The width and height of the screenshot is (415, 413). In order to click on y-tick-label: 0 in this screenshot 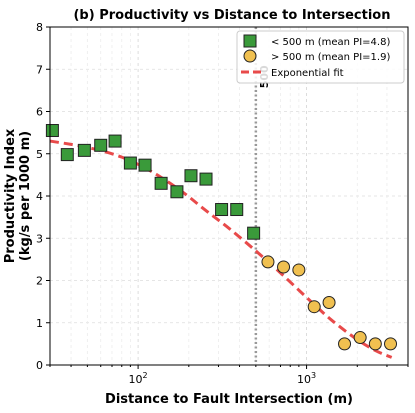, I will do `click(39, 365)`.